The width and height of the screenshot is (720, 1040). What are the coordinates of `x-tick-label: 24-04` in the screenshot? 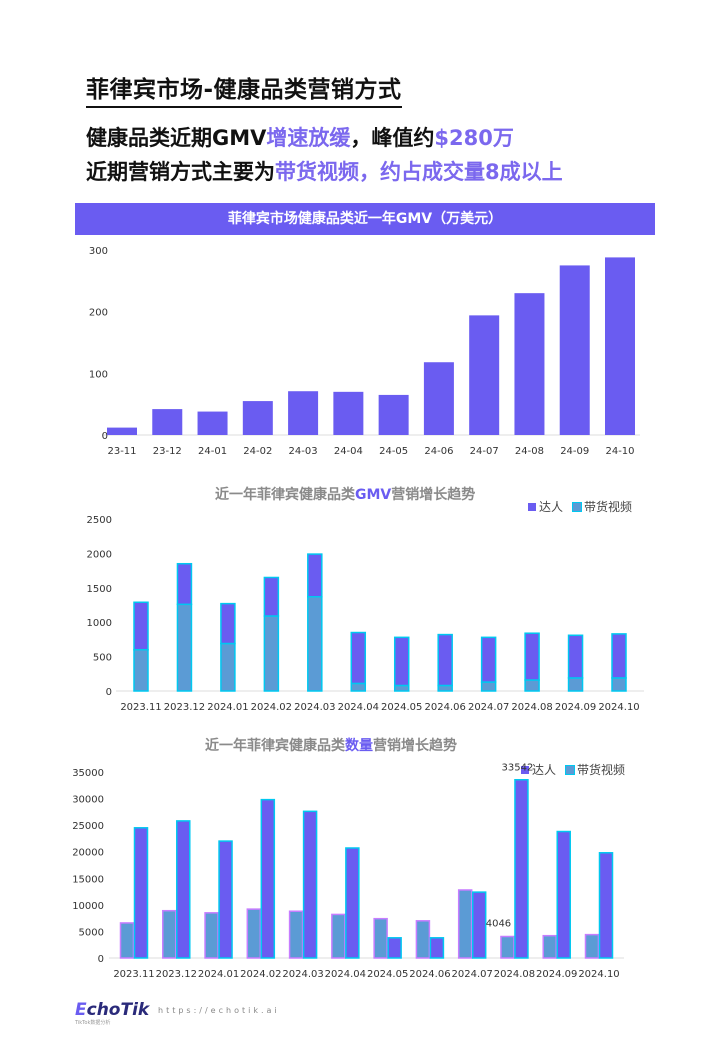 It's located at (348, 451).